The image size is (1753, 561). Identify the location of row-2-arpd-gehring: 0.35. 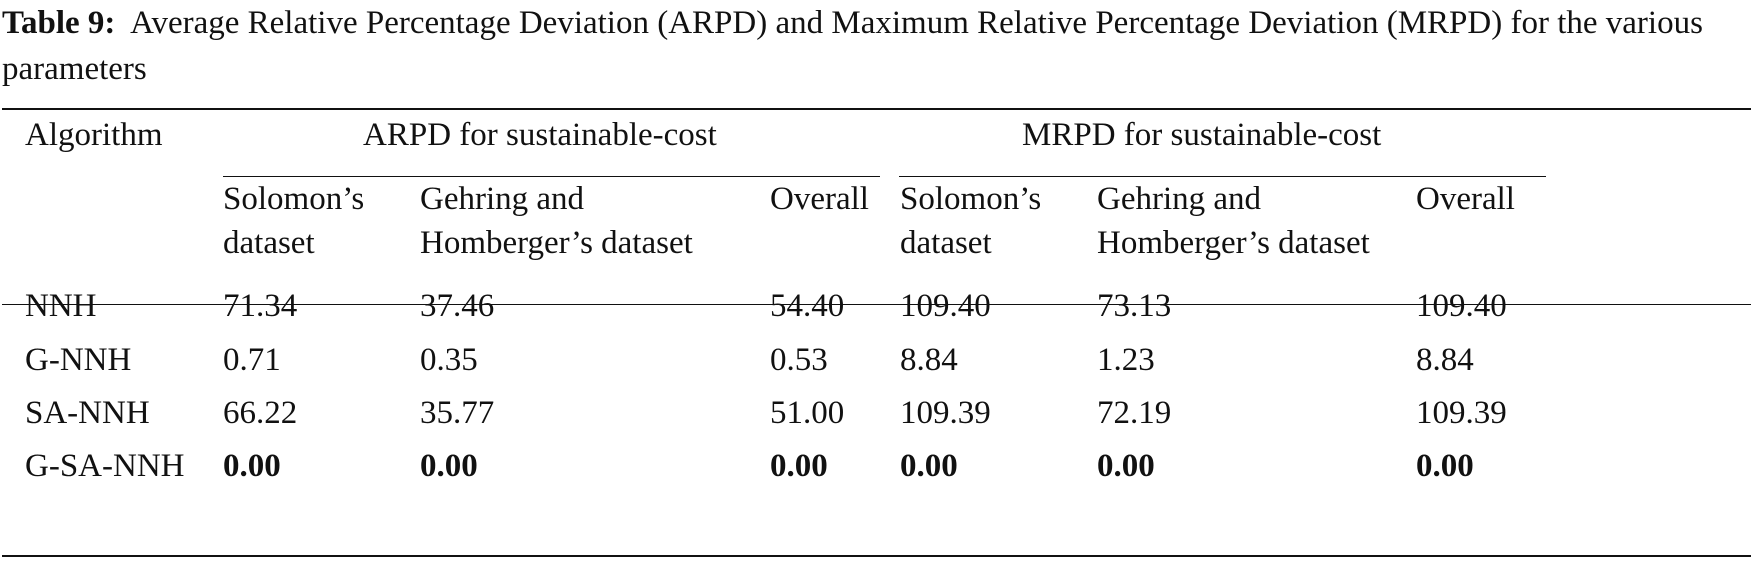
(449, 360).